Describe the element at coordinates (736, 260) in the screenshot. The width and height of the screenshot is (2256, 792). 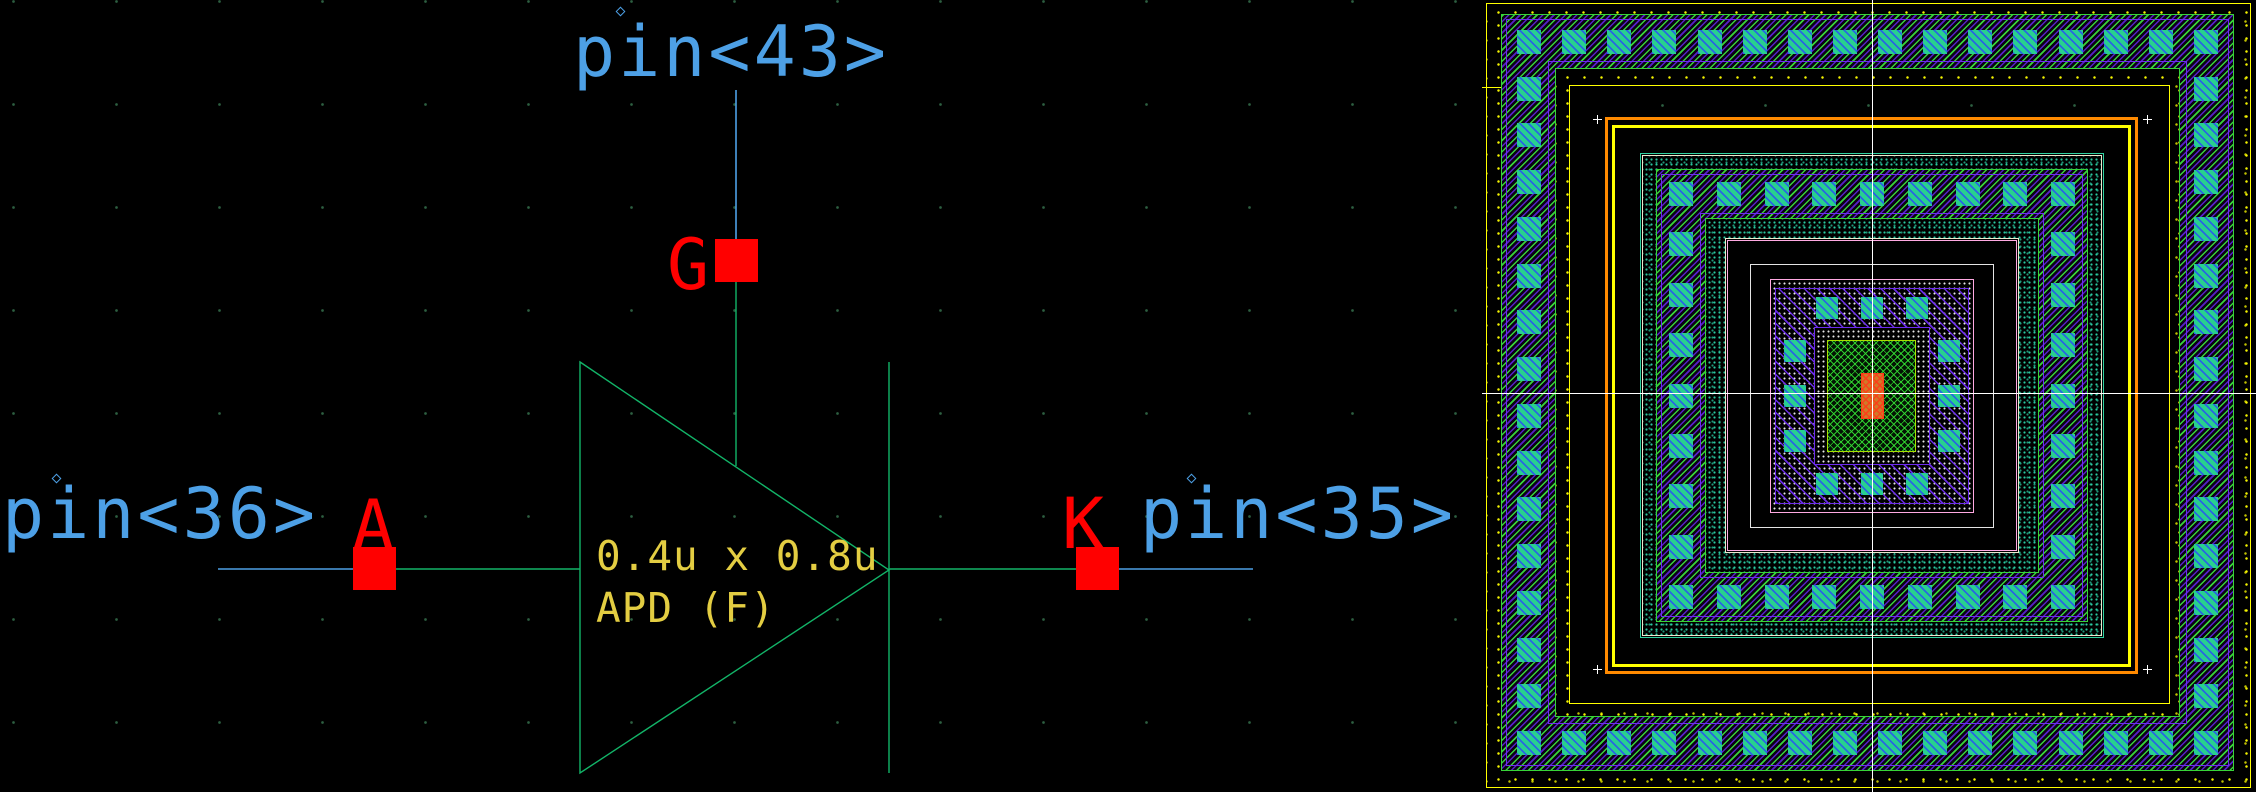
I see `pin-square-gate` at that location.